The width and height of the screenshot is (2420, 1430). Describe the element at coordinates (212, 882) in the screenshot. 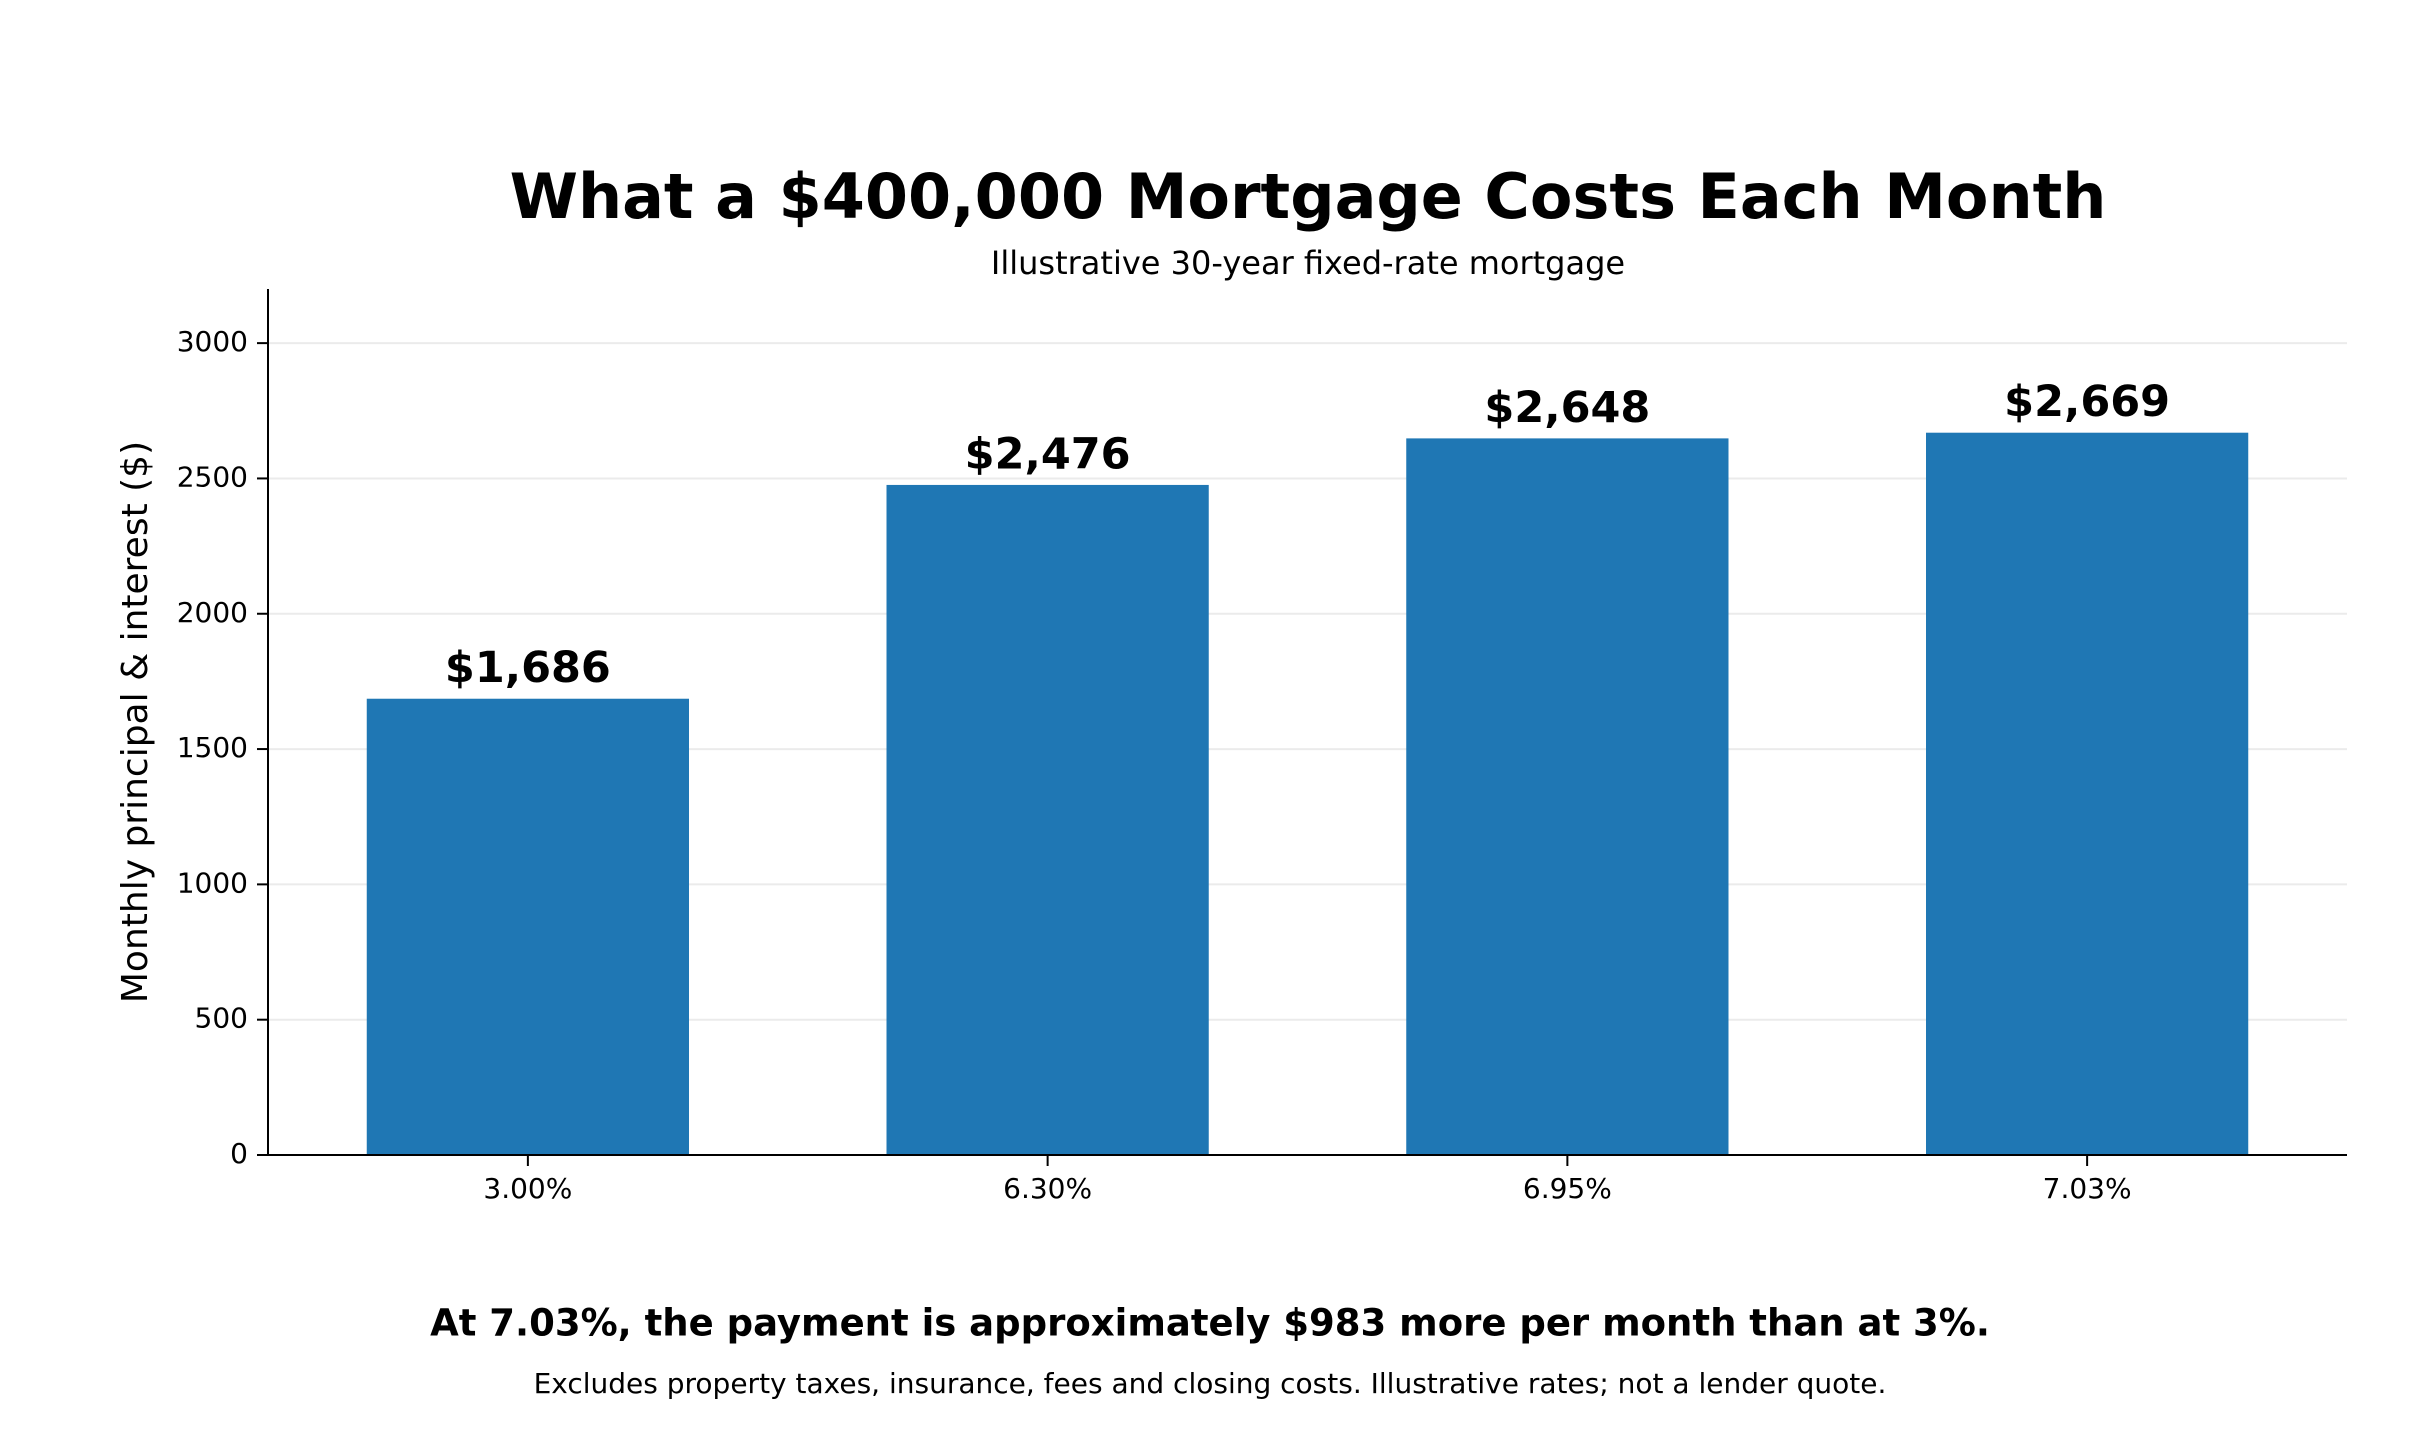

I see `y-tick-label: 1000` at that location.